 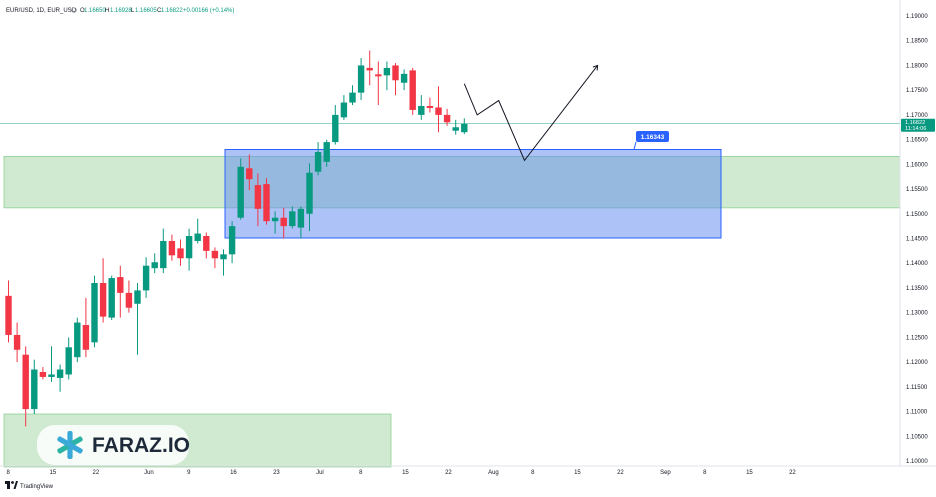 I want to click on last-price-value: 1.16822, so click(x=915, y=123).